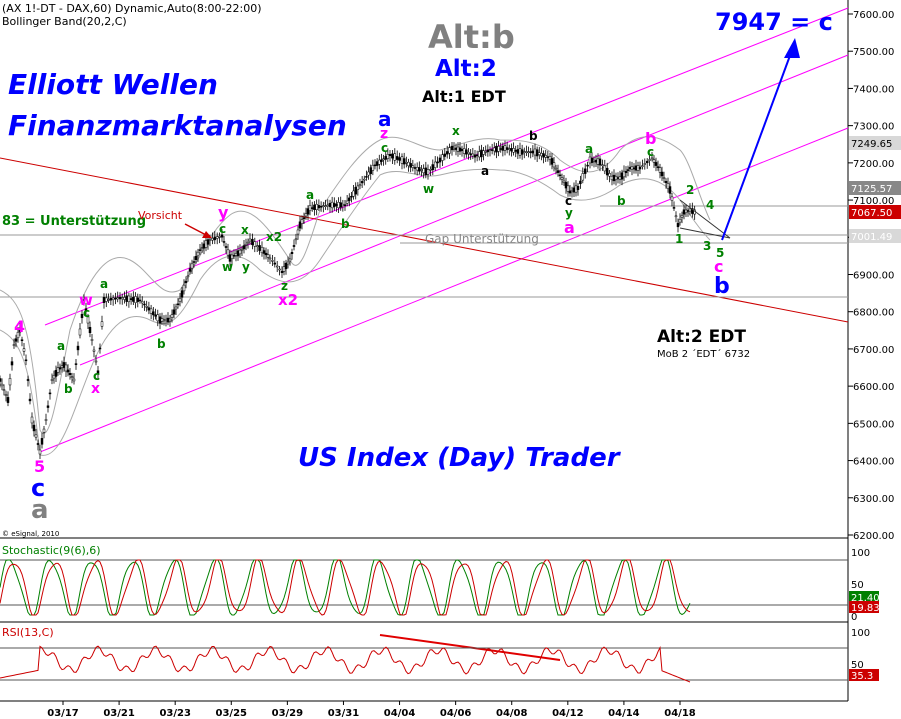  Describe the element at coordinates (384, 148) in the screenshot. I see `wave-c-top: c` at that location.